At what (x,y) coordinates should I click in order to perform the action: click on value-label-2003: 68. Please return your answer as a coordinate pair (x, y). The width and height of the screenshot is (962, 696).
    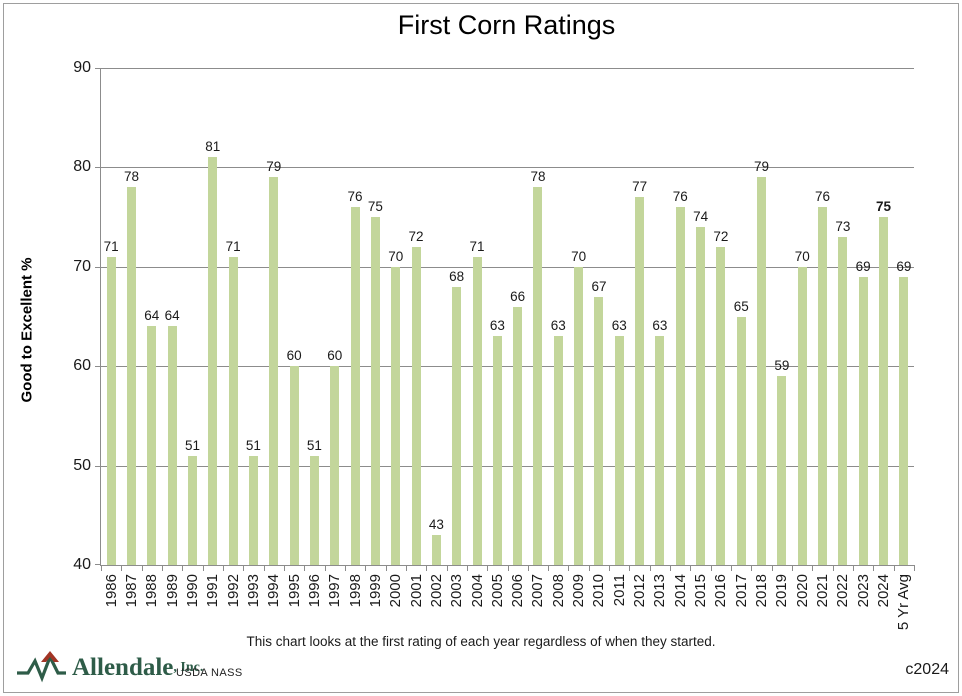
    Looking at the image, I should click on (457, 276).